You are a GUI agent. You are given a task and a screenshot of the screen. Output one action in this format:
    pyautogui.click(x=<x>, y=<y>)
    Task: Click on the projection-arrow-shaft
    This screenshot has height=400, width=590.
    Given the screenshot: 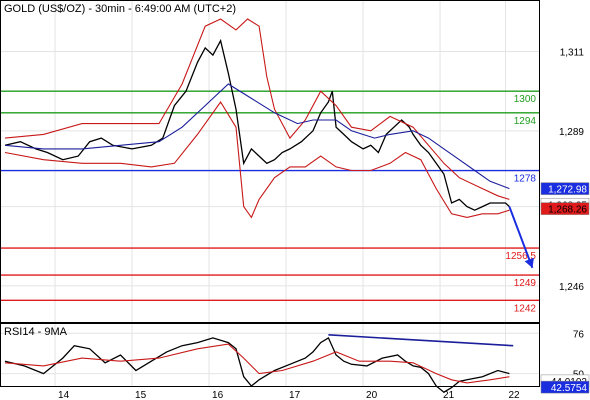 What is the action you would take?
    pyautogui.click(x=521, y=237)
    